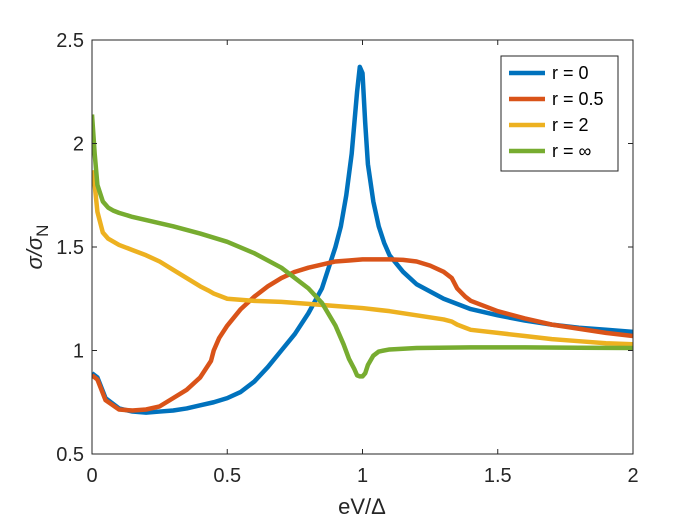 Image resolution: width=700 pixels, height=525 pixels. I want to click on x-tick-labels: 0 0.5 1 1.5 2, so click(362, 476).